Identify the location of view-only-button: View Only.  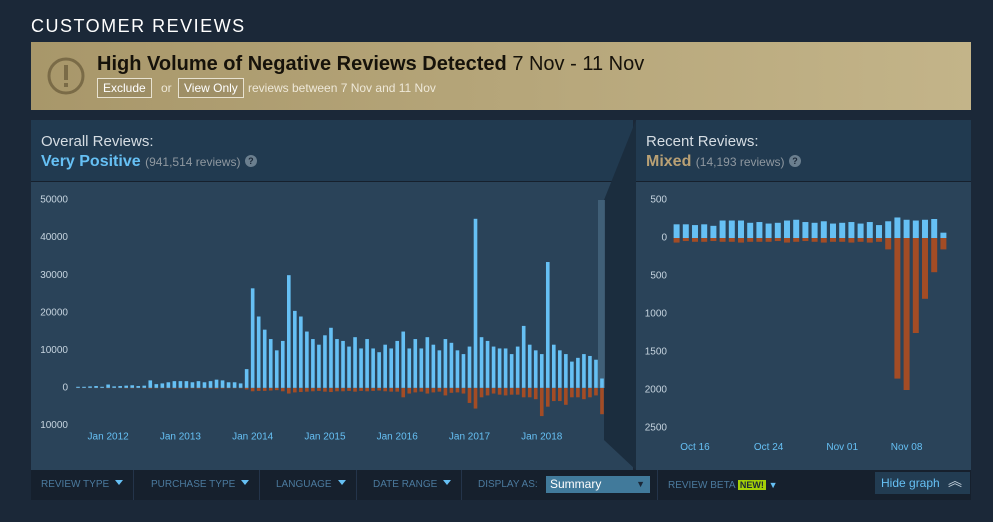
(211, 88).